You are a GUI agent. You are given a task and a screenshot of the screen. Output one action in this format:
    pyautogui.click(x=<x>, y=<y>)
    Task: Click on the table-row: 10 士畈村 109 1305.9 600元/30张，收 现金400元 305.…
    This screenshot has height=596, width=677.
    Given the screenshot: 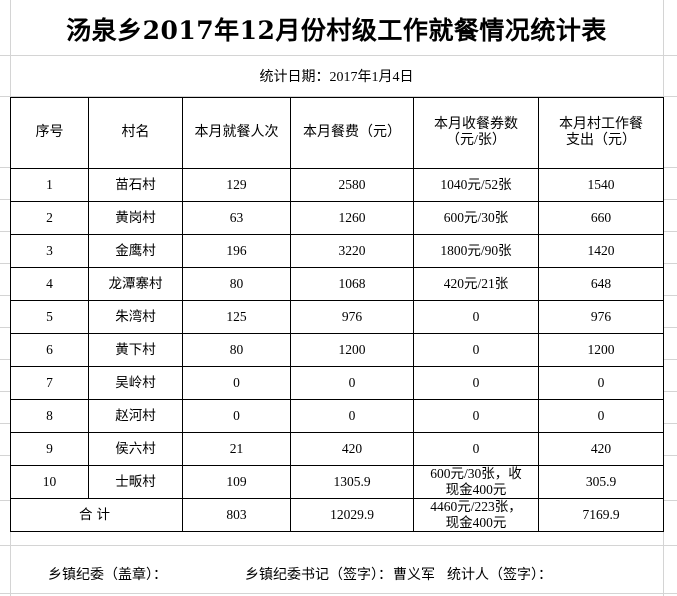 What is the action you would take?
    pyautogui.click(x=337, y=482)
    